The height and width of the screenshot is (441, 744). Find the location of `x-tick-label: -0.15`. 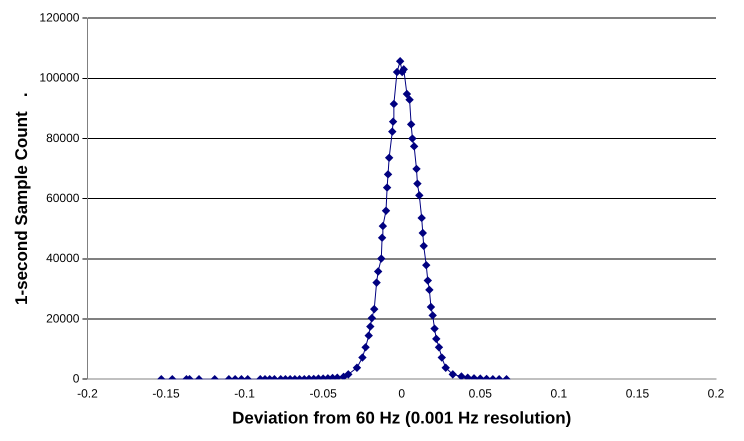

x-tick-label: -0.15 is located at coordinates (166, 393).